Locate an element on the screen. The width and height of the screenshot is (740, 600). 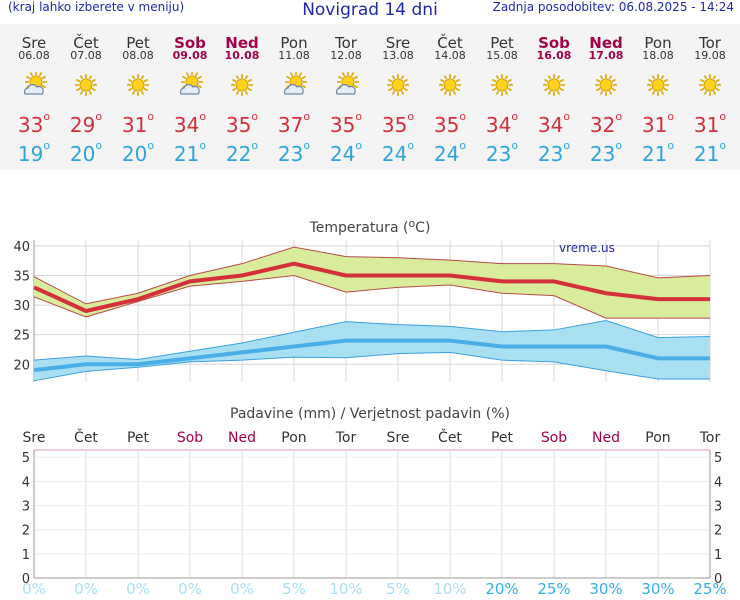
day-name: Tor is located at coordinates (346, 43).